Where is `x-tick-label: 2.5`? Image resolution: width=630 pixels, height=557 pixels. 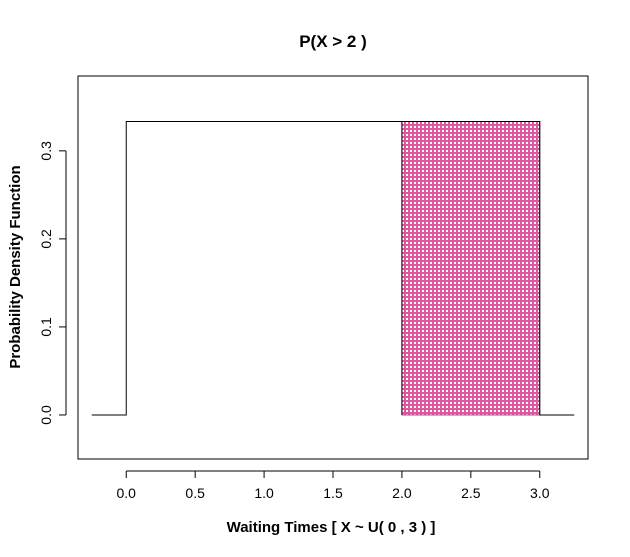
x-tick-label: 2.5 is located at coordinates (471, 493).